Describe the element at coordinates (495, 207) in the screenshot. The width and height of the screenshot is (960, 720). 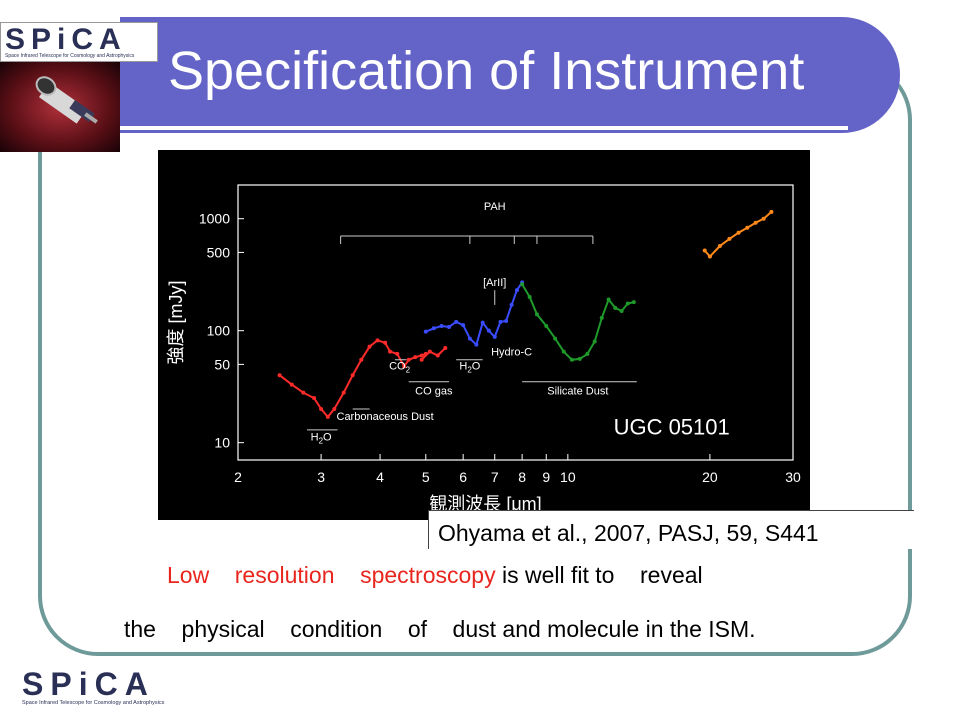
I see `annotation-label: PAH` at that location.